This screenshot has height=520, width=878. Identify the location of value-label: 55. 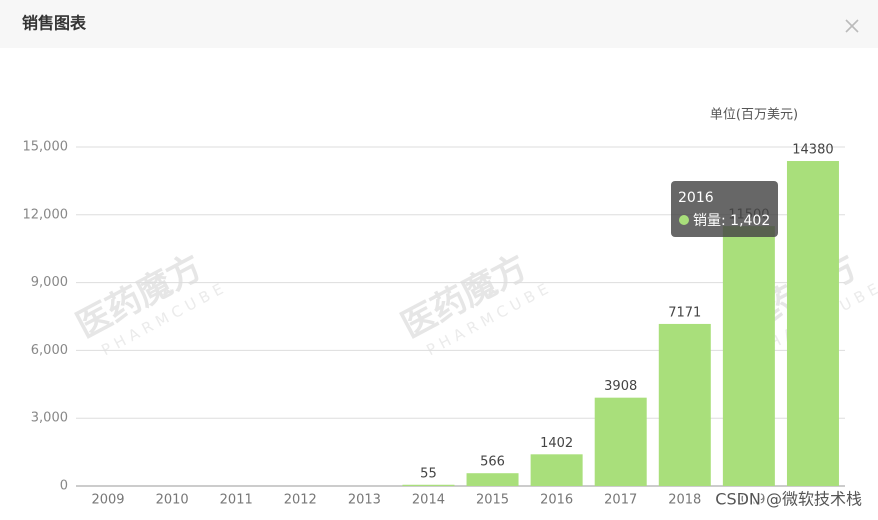
(428, 473).